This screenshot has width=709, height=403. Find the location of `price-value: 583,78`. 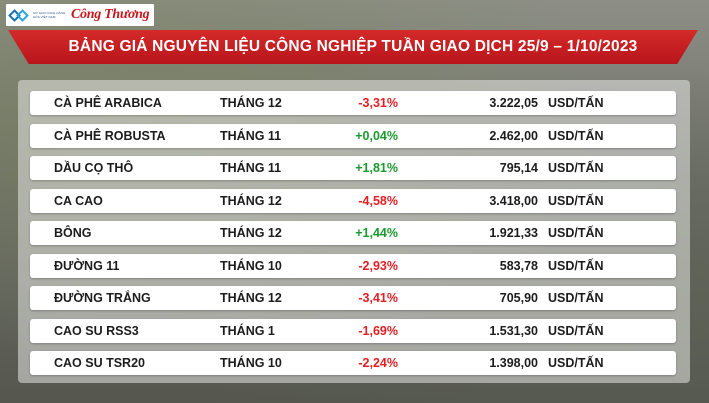

price-value: 583,78 is located at coordinates (518, 265).